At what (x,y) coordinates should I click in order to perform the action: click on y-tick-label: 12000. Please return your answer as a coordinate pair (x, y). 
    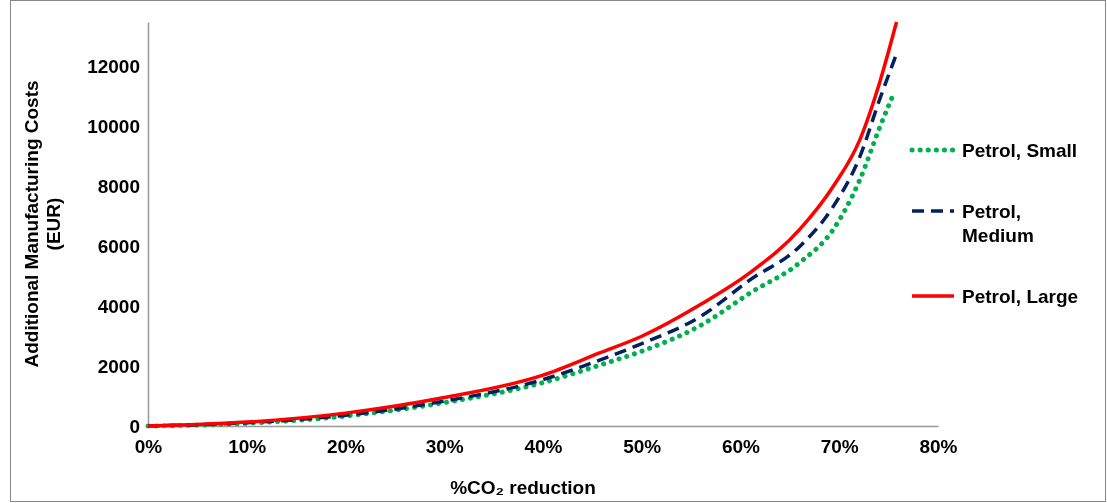
    Looking at the image, I should click on (113, 67).